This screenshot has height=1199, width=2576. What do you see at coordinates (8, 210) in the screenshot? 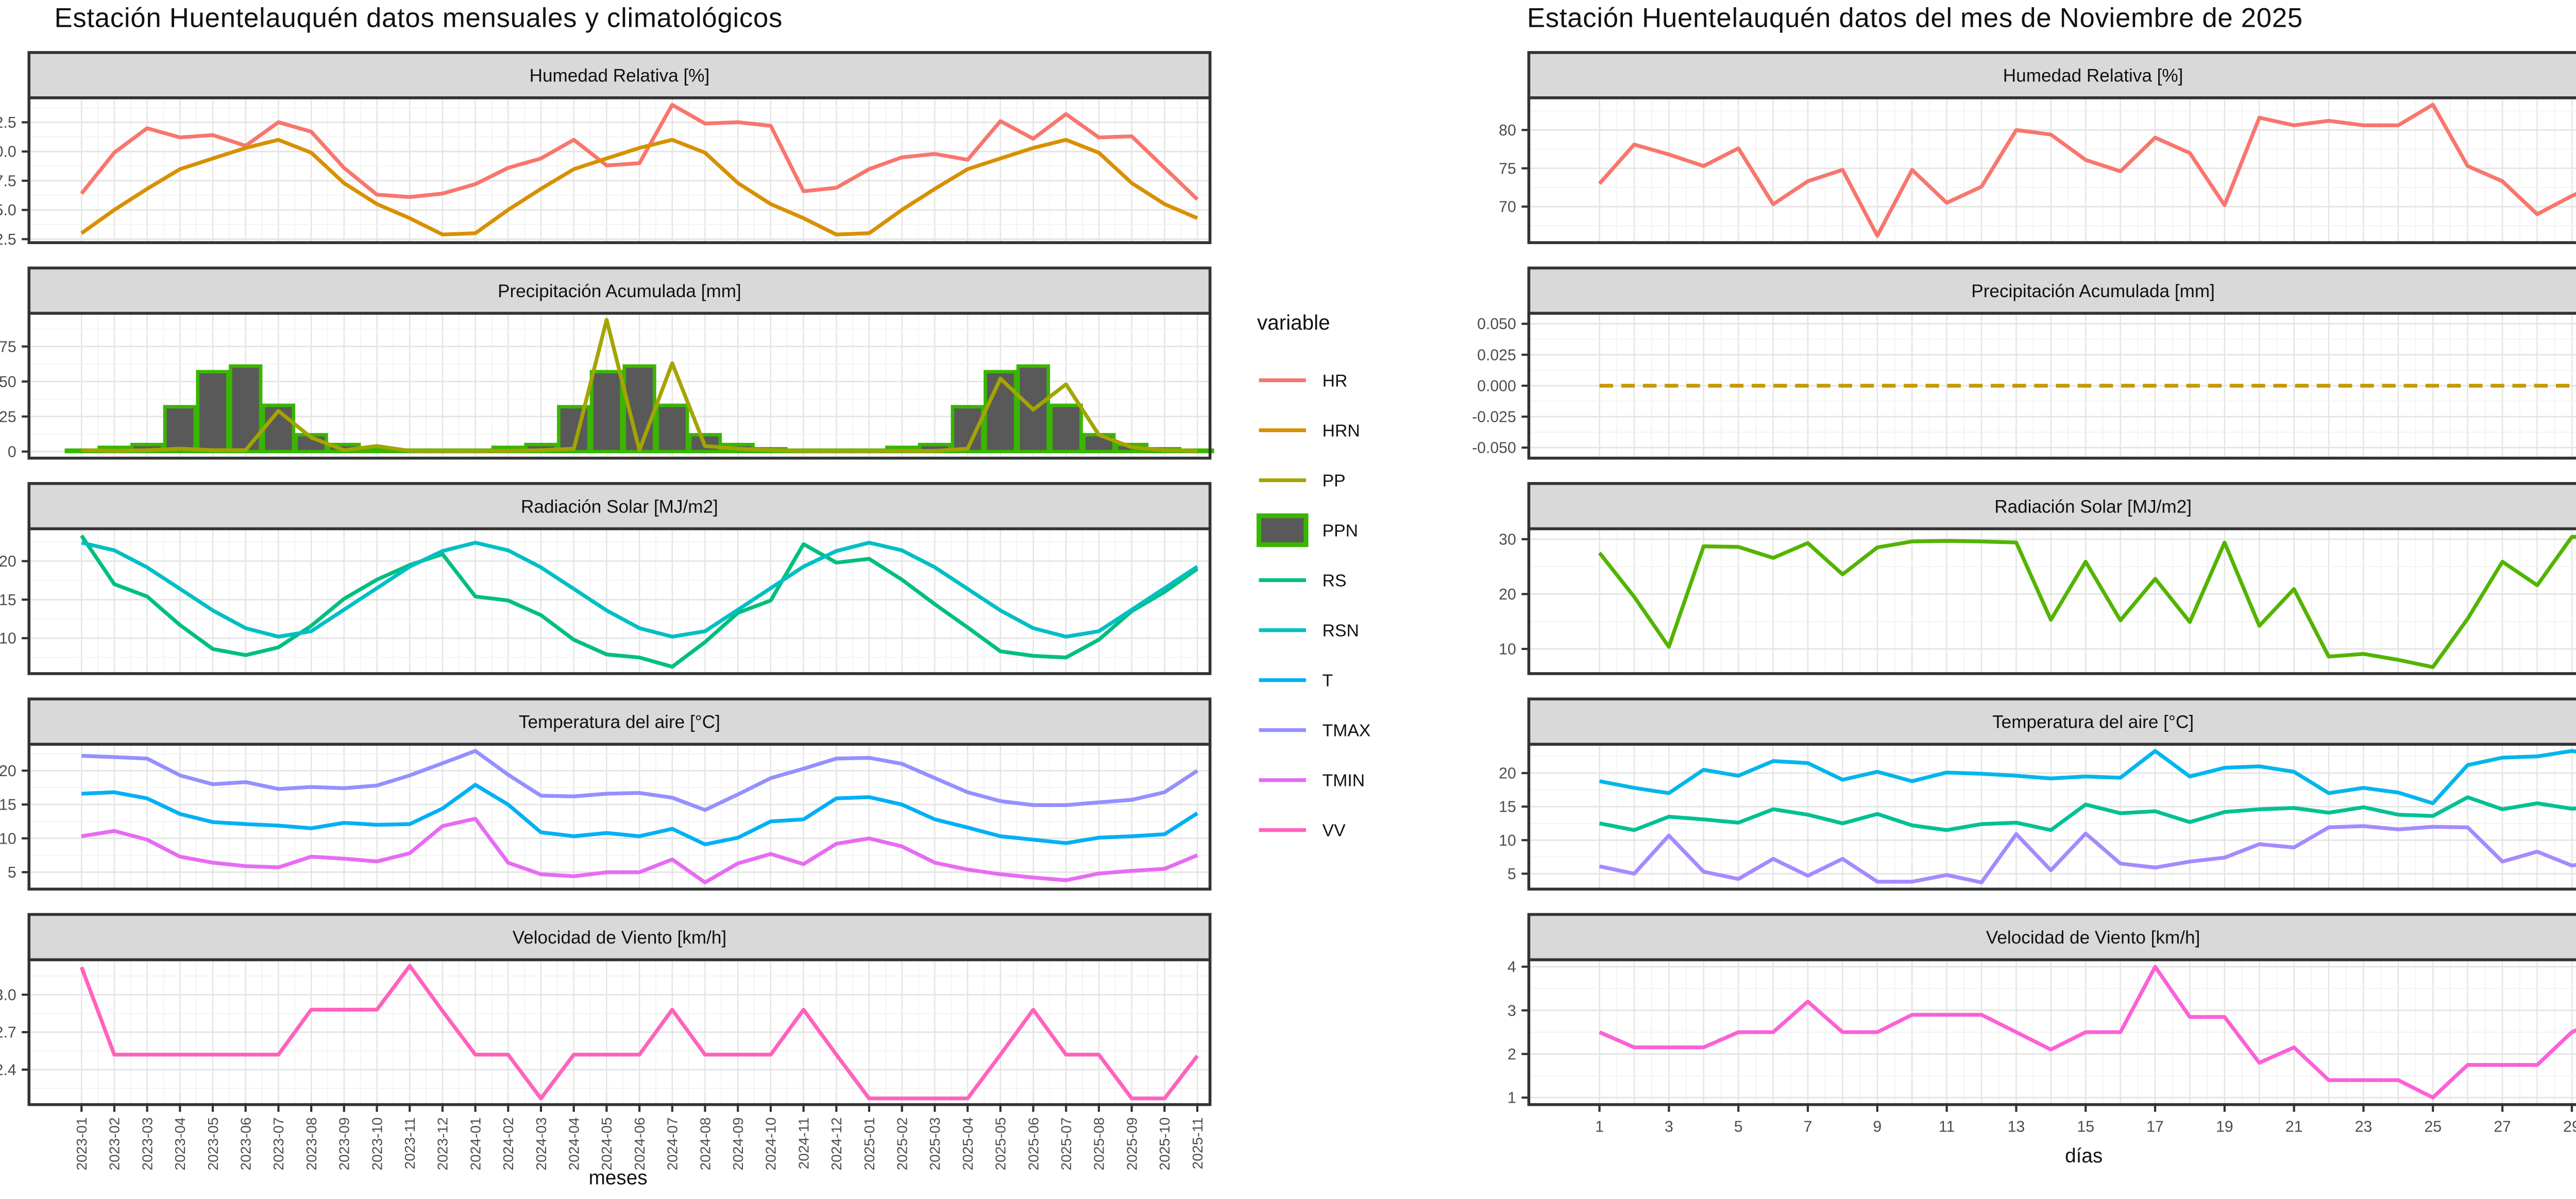
I see `y-tick-label: 75.0` at bounding box center [8, 210].